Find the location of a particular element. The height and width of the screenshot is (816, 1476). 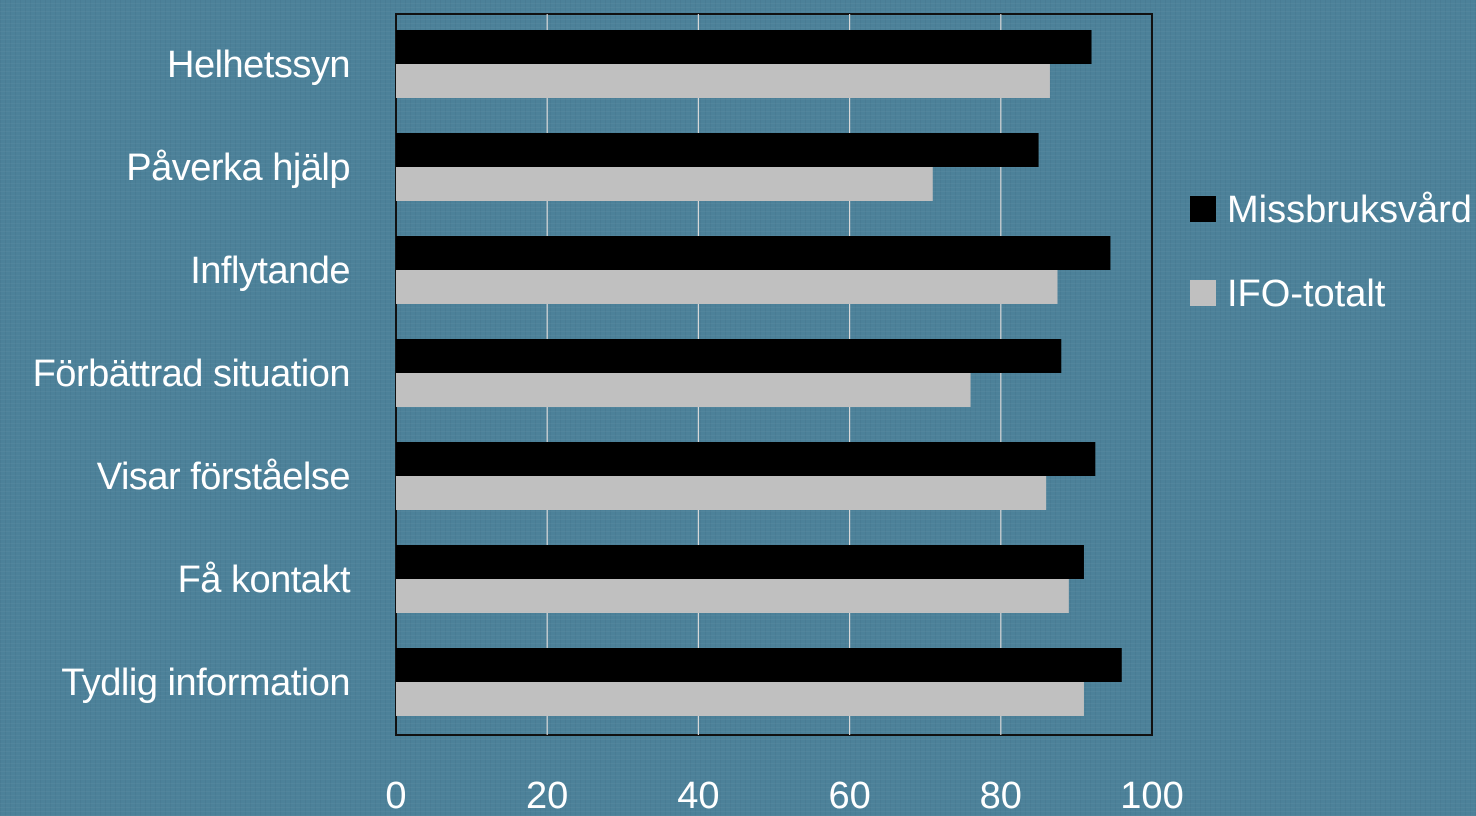

x-tick-label: 40 is located at coordinates (698, 795).